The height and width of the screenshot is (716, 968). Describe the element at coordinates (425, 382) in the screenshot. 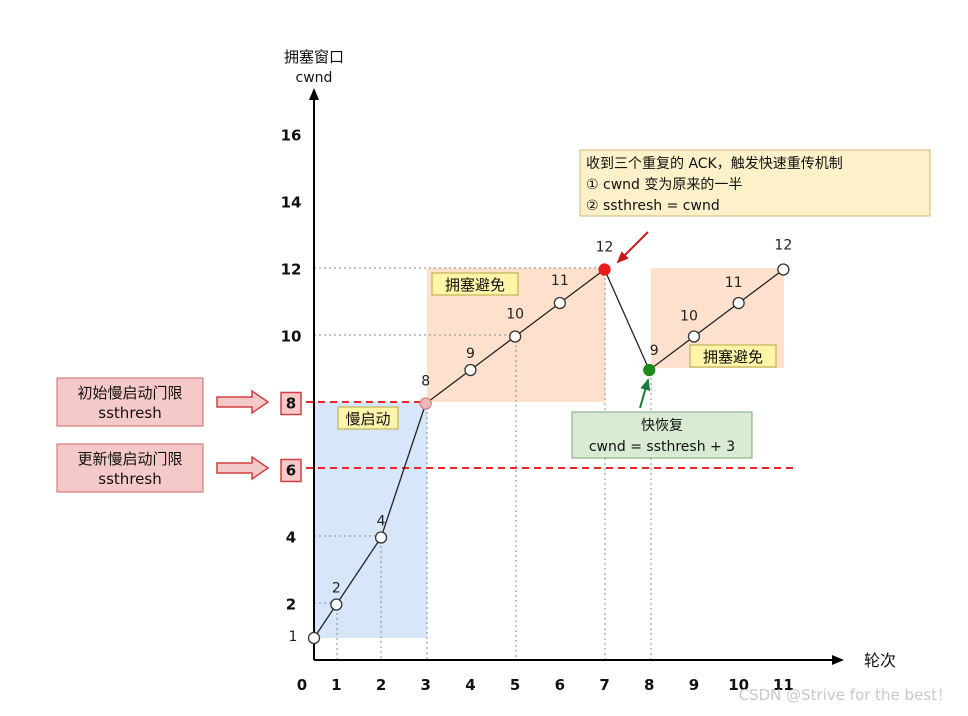

I see `point-label: 8` at that location.